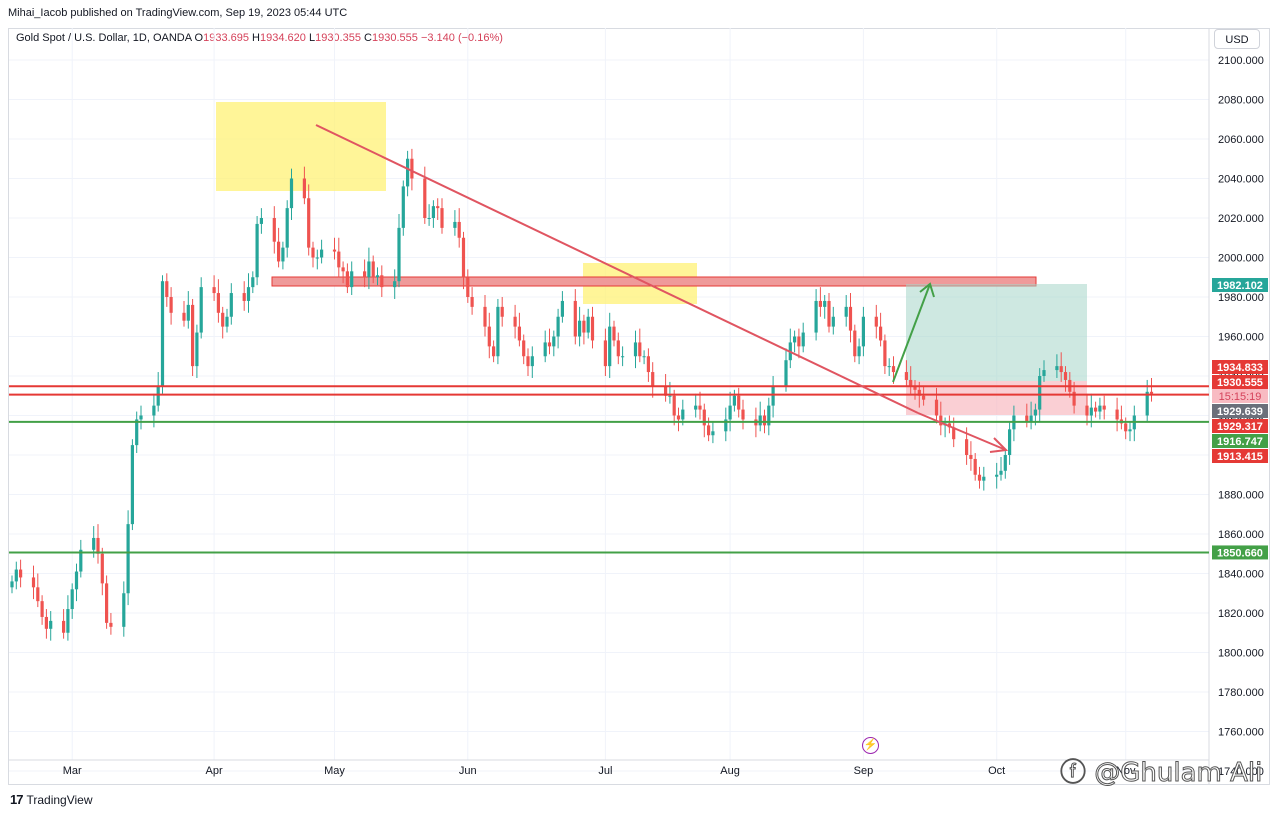 The height and width of the screenshot is (815, 1280). What do you see at coordinates (1241, 259) in the screenshot?
I see `price-tick-label: 2000.000` at bounding box center [1241, 259].